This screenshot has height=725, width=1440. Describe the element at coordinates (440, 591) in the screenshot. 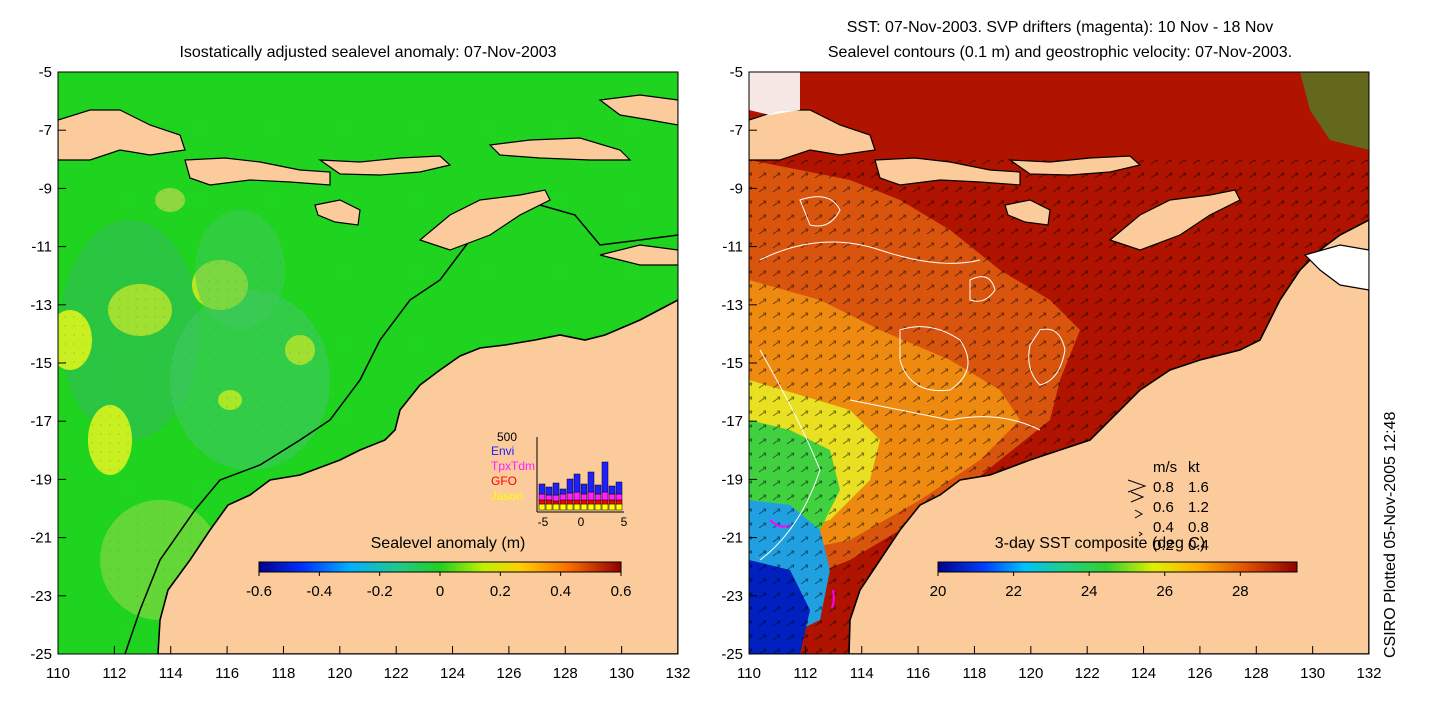

I see `colorbar-tick-label: 0` at that location.